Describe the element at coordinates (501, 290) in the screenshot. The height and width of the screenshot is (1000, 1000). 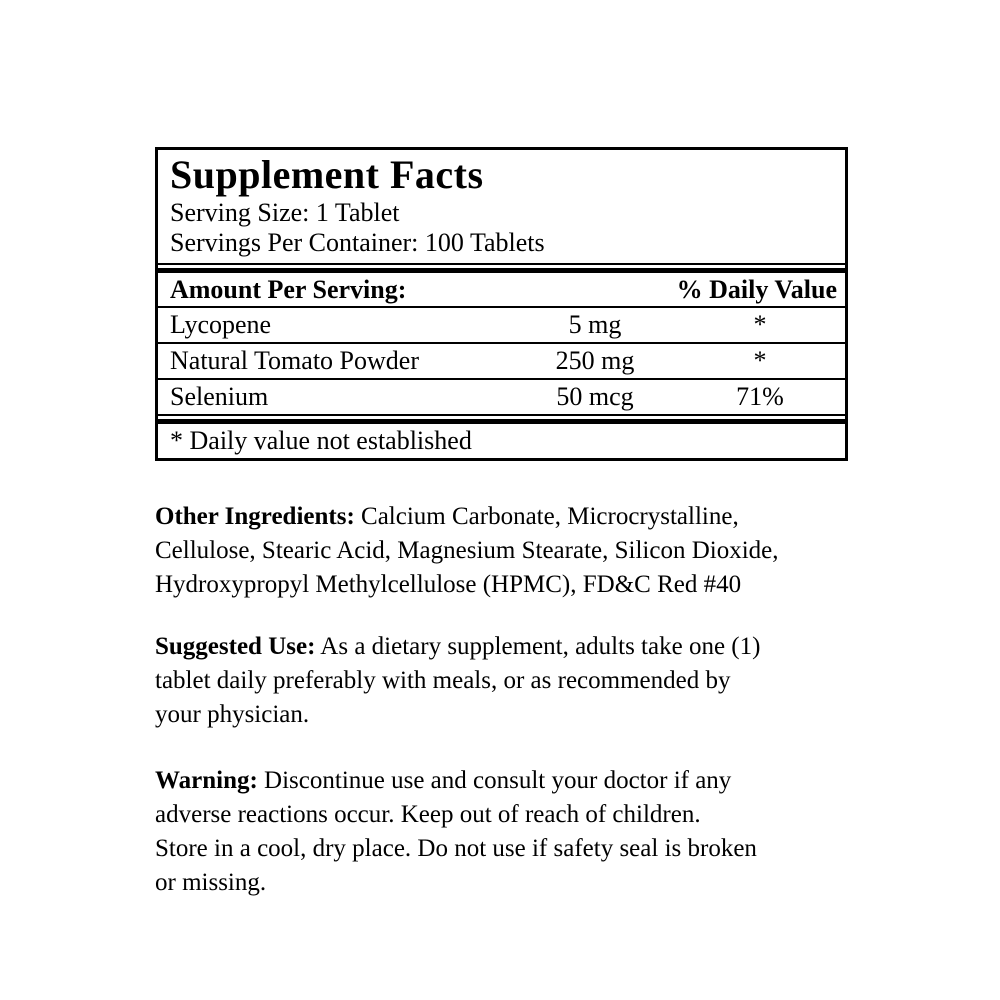
I see `facts-column-header-row: Amount Per Serving: % Daily Value` at that location.